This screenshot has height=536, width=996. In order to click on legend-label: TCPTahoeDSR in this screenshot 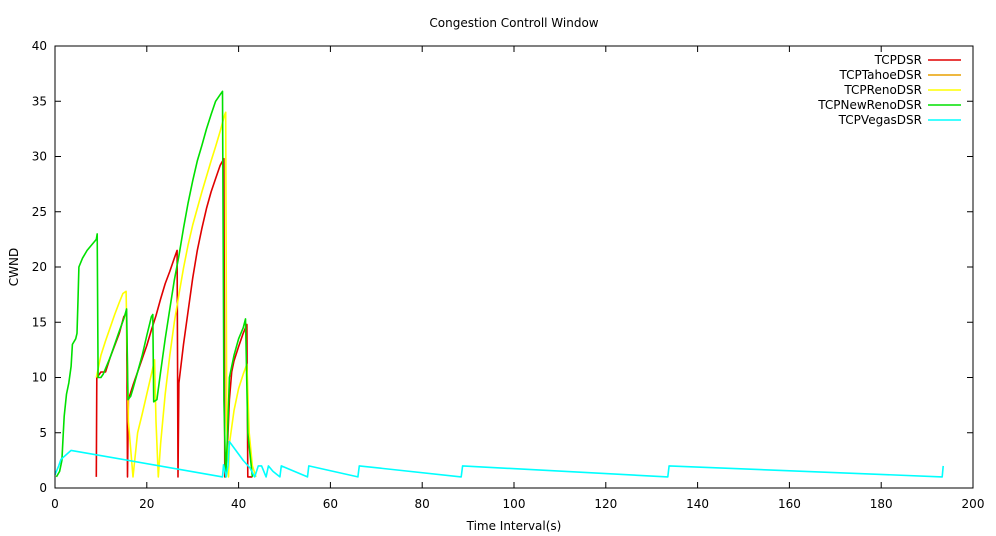, I will do `click(880, 75)`.